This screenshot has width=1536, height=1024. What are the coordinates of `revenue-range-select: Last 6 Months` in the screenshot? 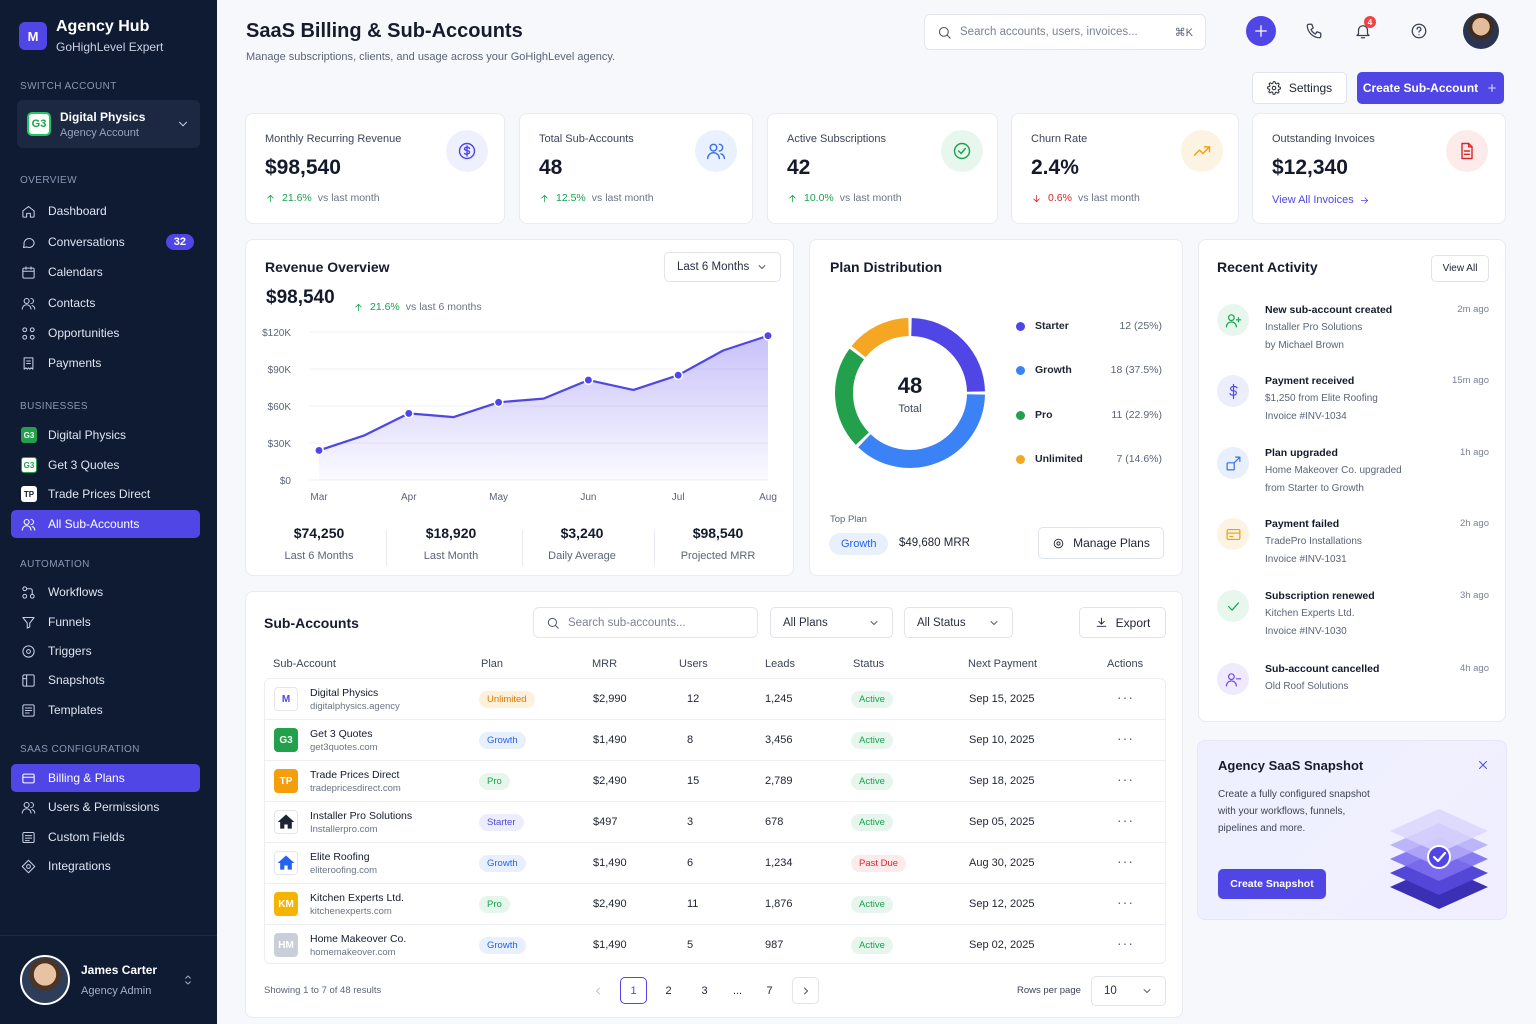 It's located at (722, 267).